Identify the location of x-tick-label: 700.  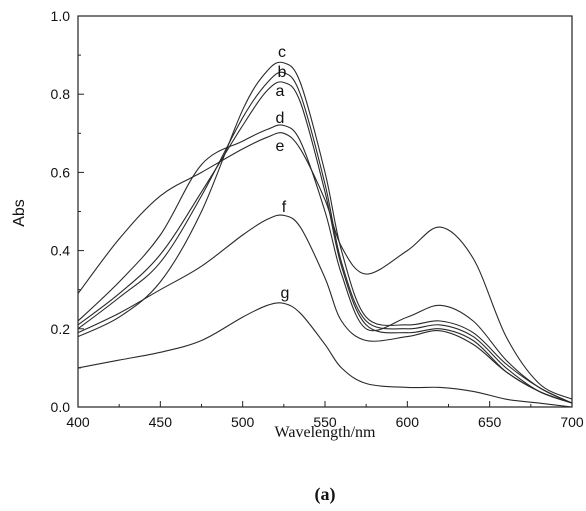
(572, 422).